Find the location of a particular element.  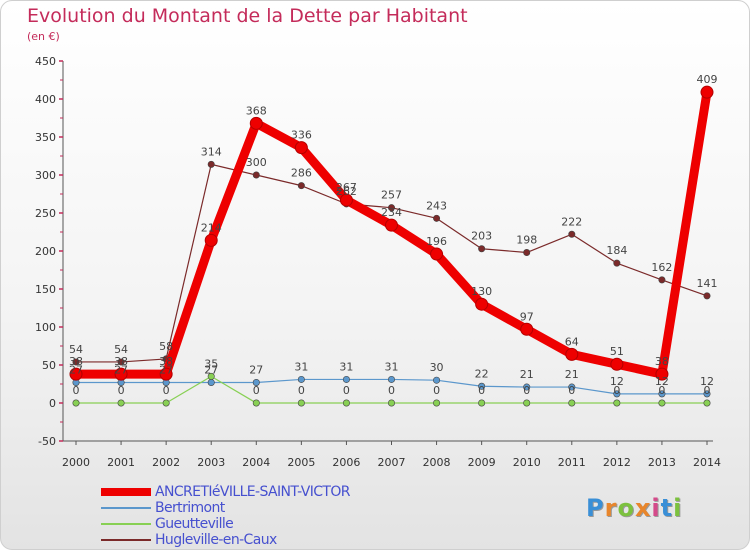

x-tick-label: 2001 is located at coordinates (121, 462).